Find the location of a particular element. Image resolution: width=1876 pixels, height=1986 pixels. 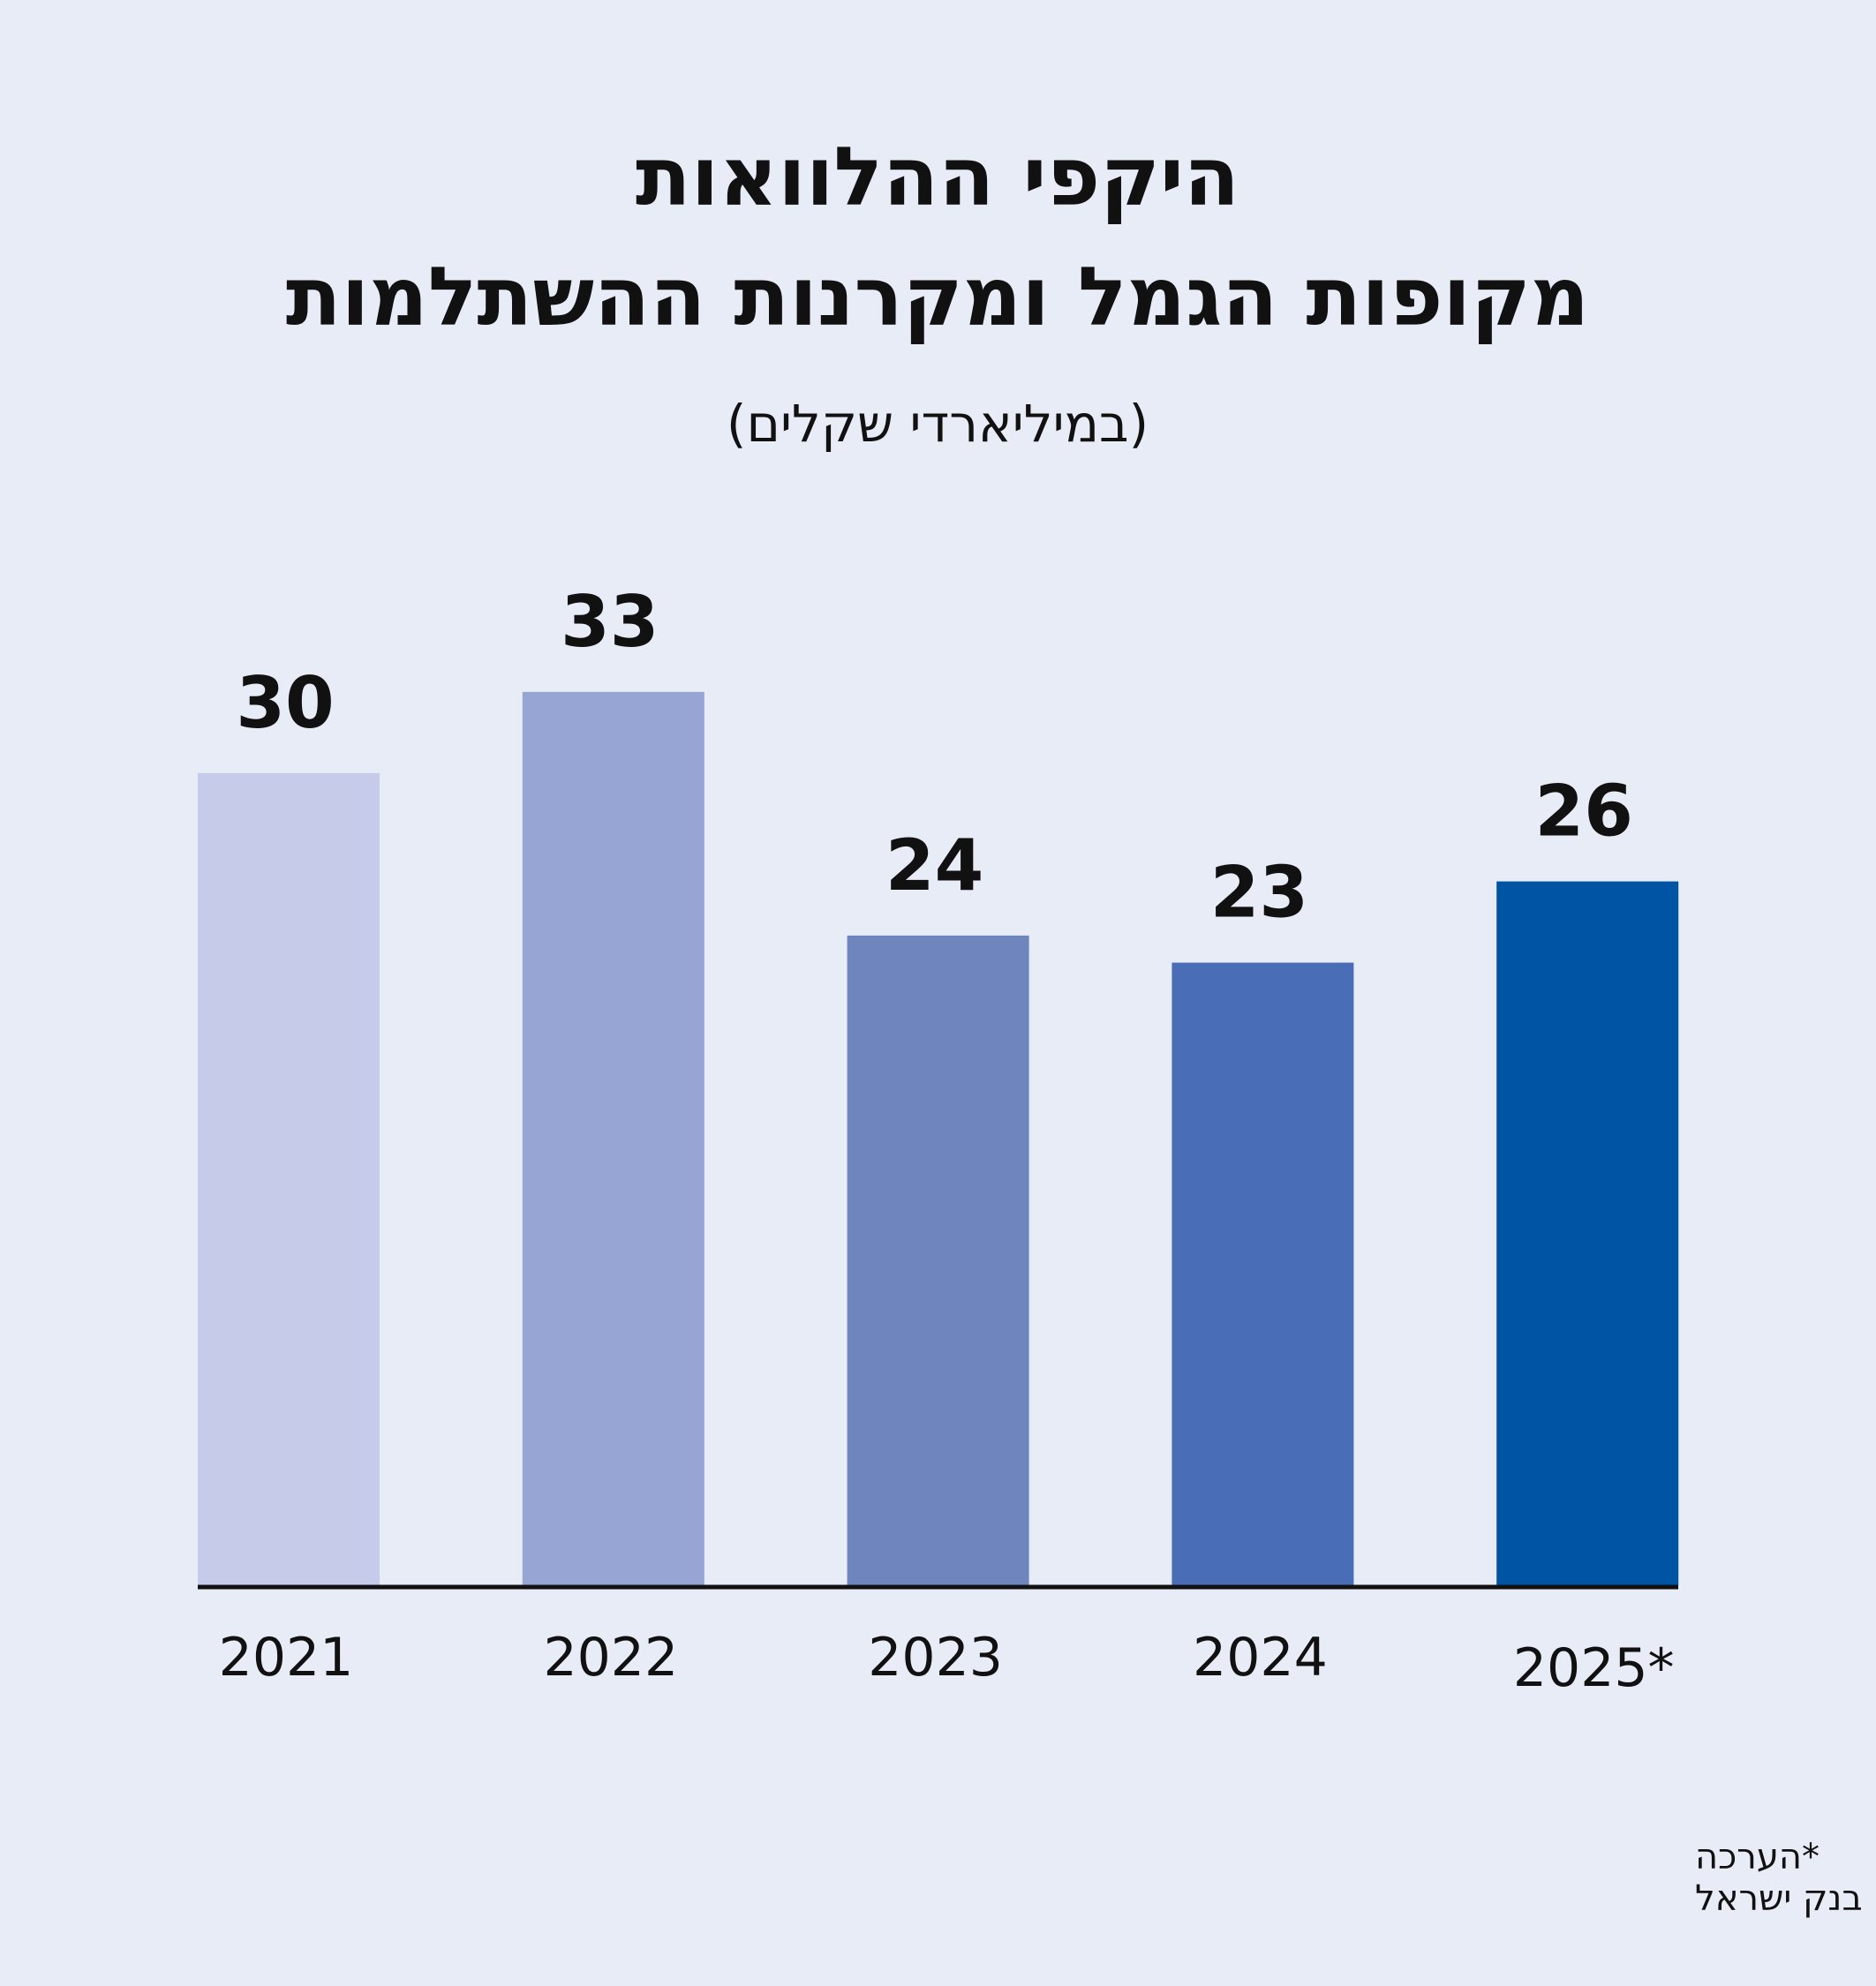

data-label: 26 is located at coordinates (1584, 812).